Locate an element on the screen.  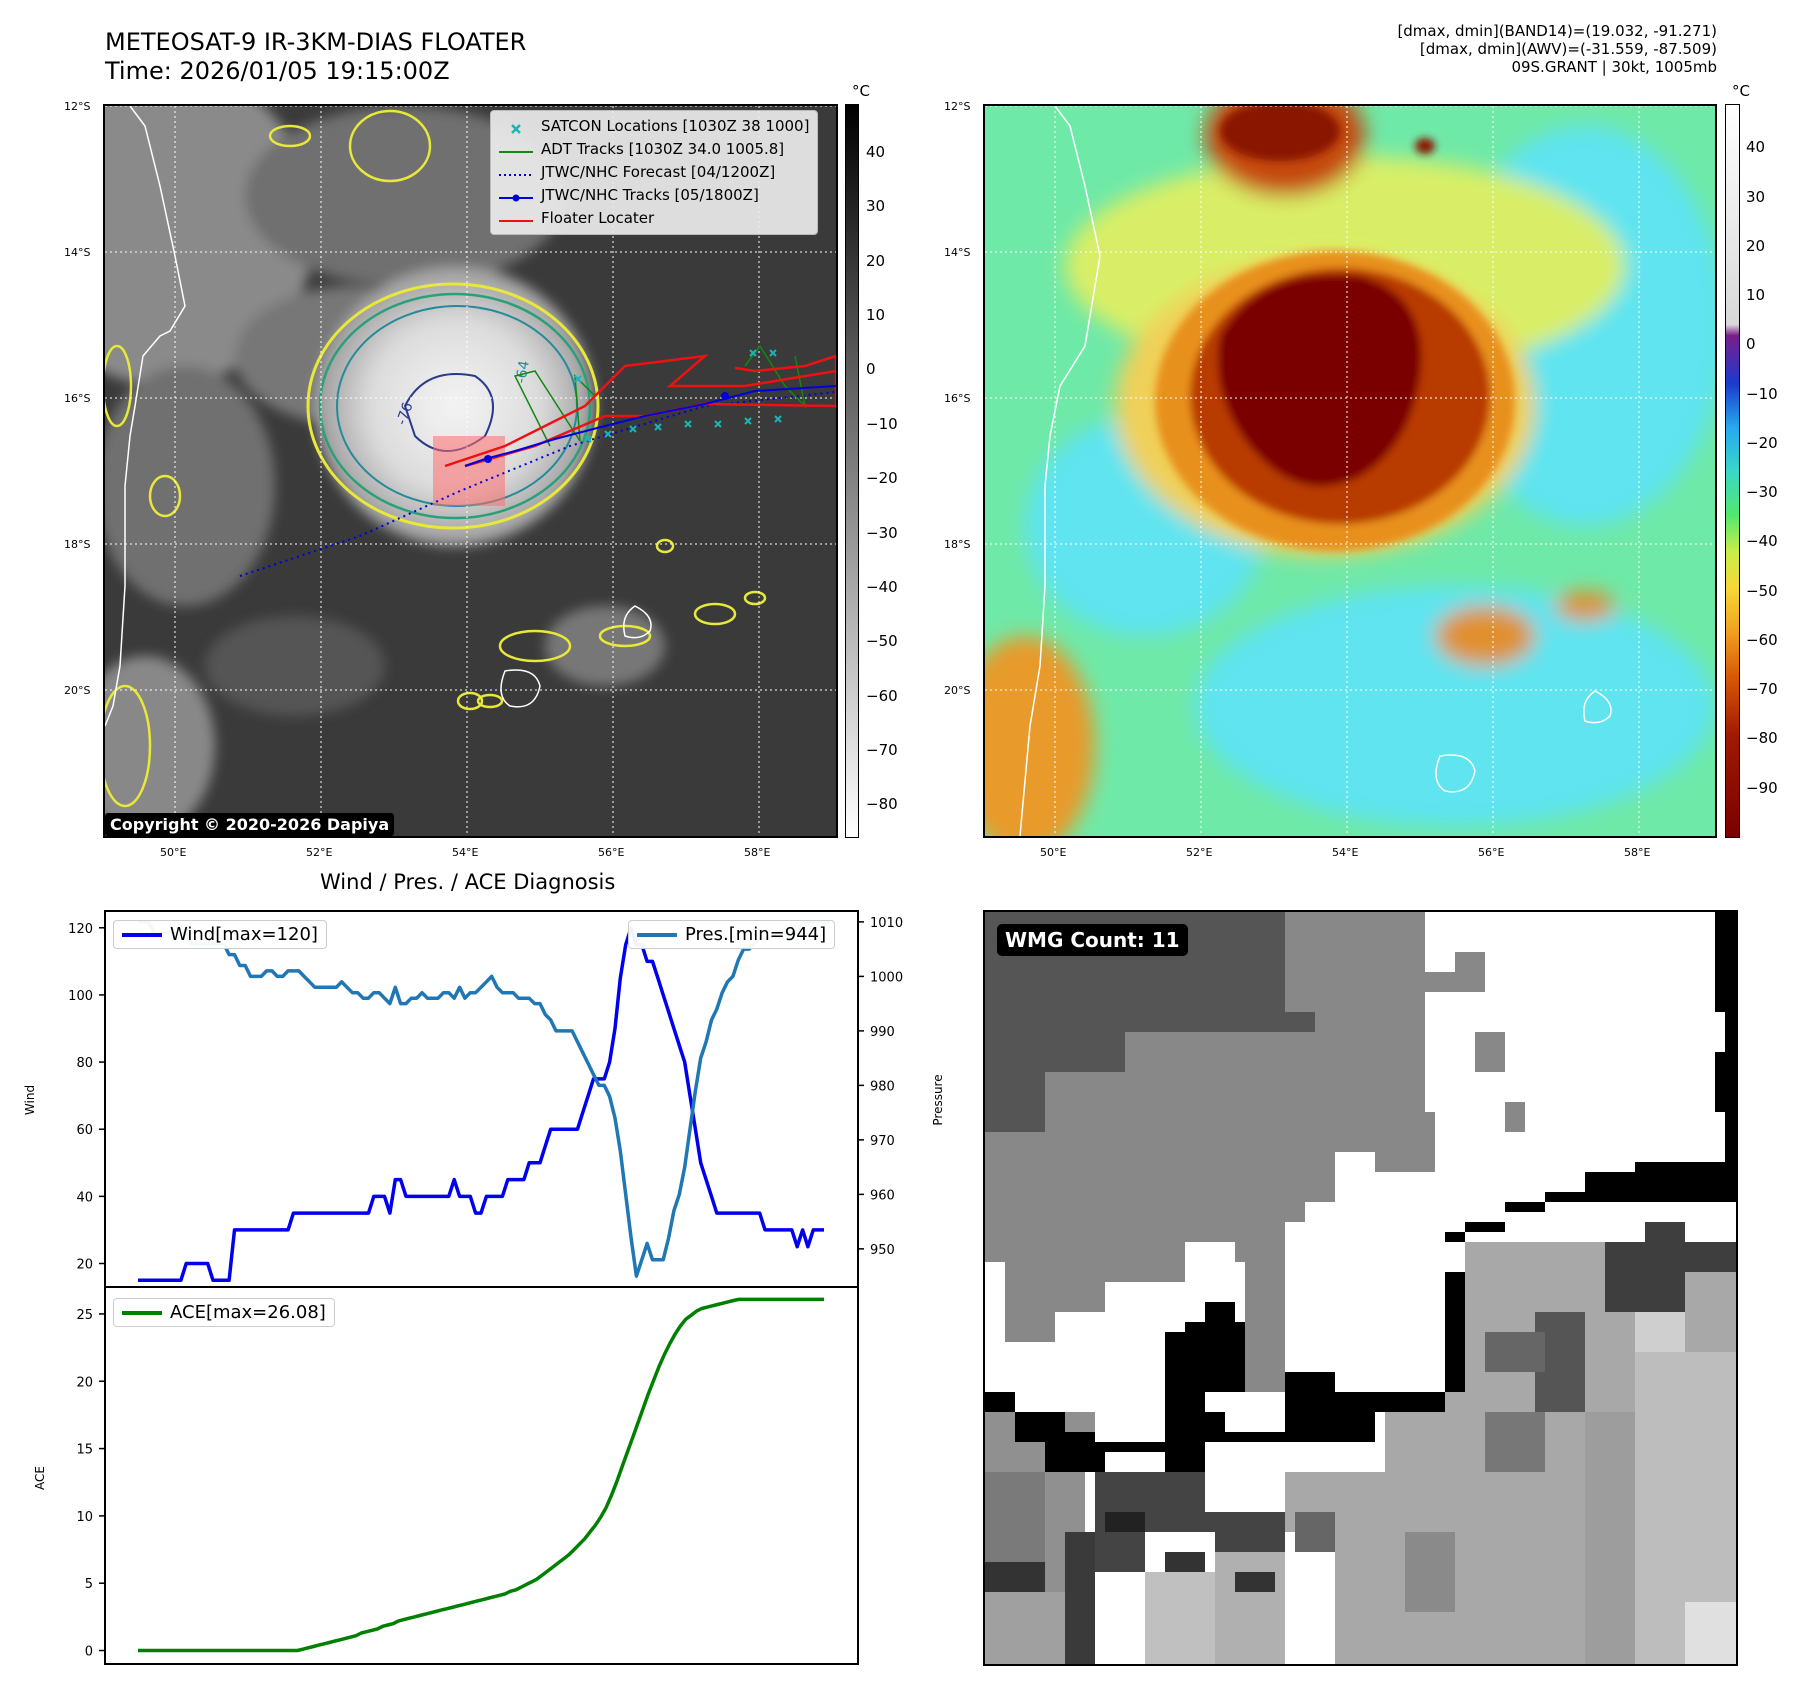
y-tick-label: 100 is located at coordinates (80, 996).